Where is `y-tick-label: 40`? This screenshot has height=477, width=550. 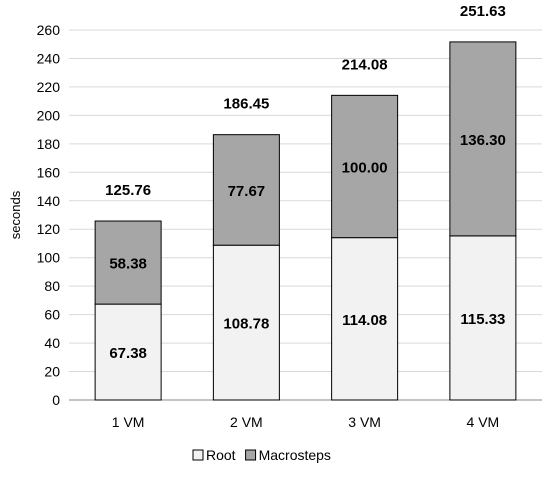
y-tick-label: 40 is located at coordinates (52, 343).